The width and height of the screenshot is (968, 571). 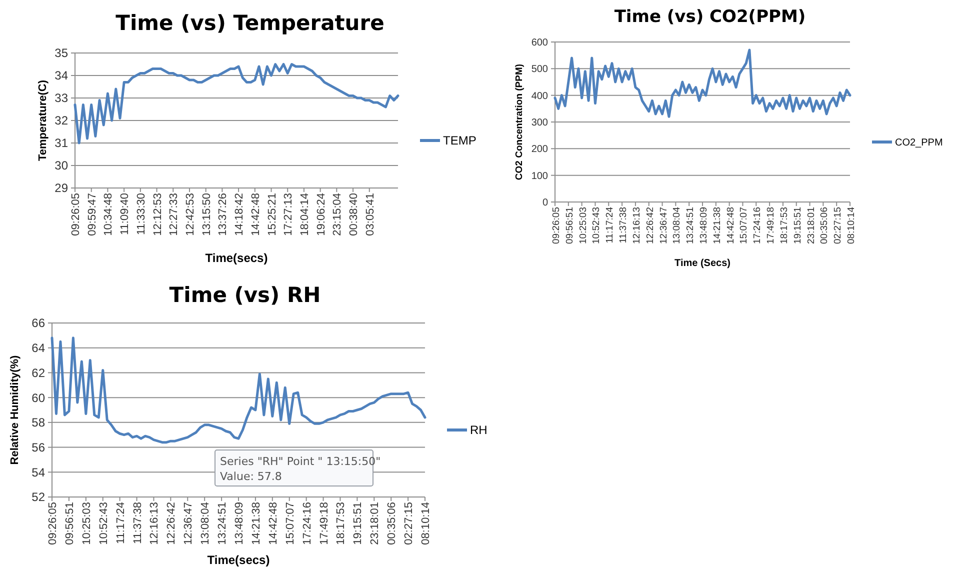 I want to click on y-axis-title: Temperature(C), so click(x=43, y=121).